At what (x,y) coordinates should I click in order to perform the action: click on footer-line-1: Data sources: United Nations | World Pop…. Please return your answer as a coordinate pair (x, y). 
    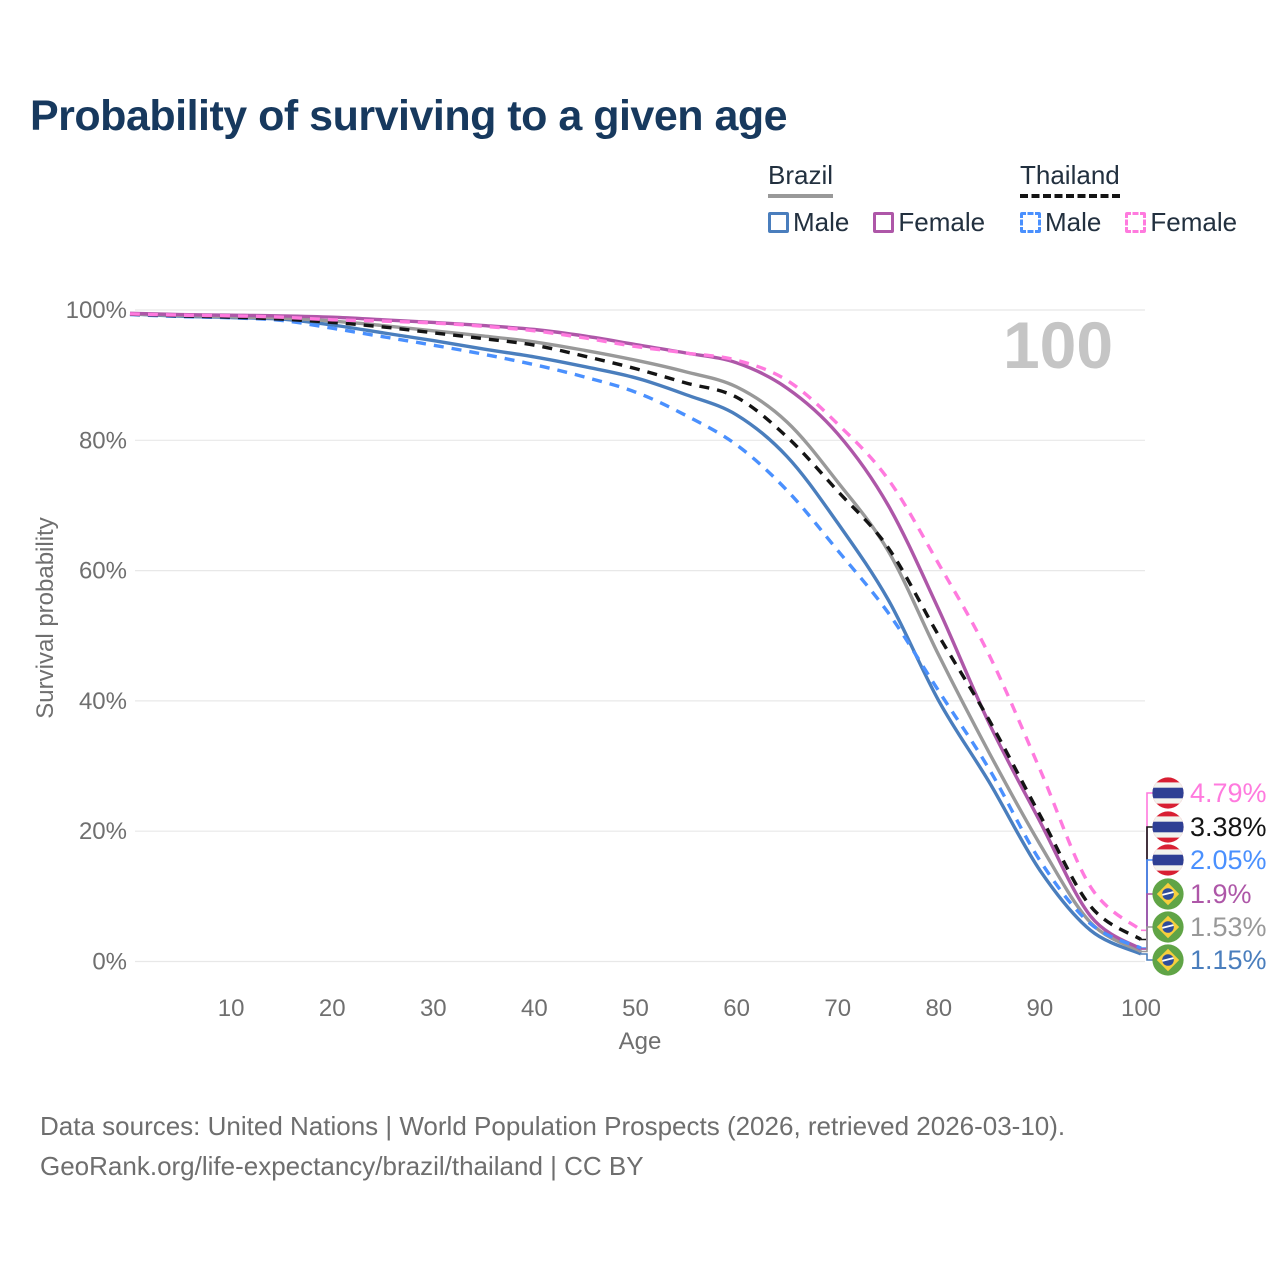
    Looking at the image, I should click on (553, 1126).